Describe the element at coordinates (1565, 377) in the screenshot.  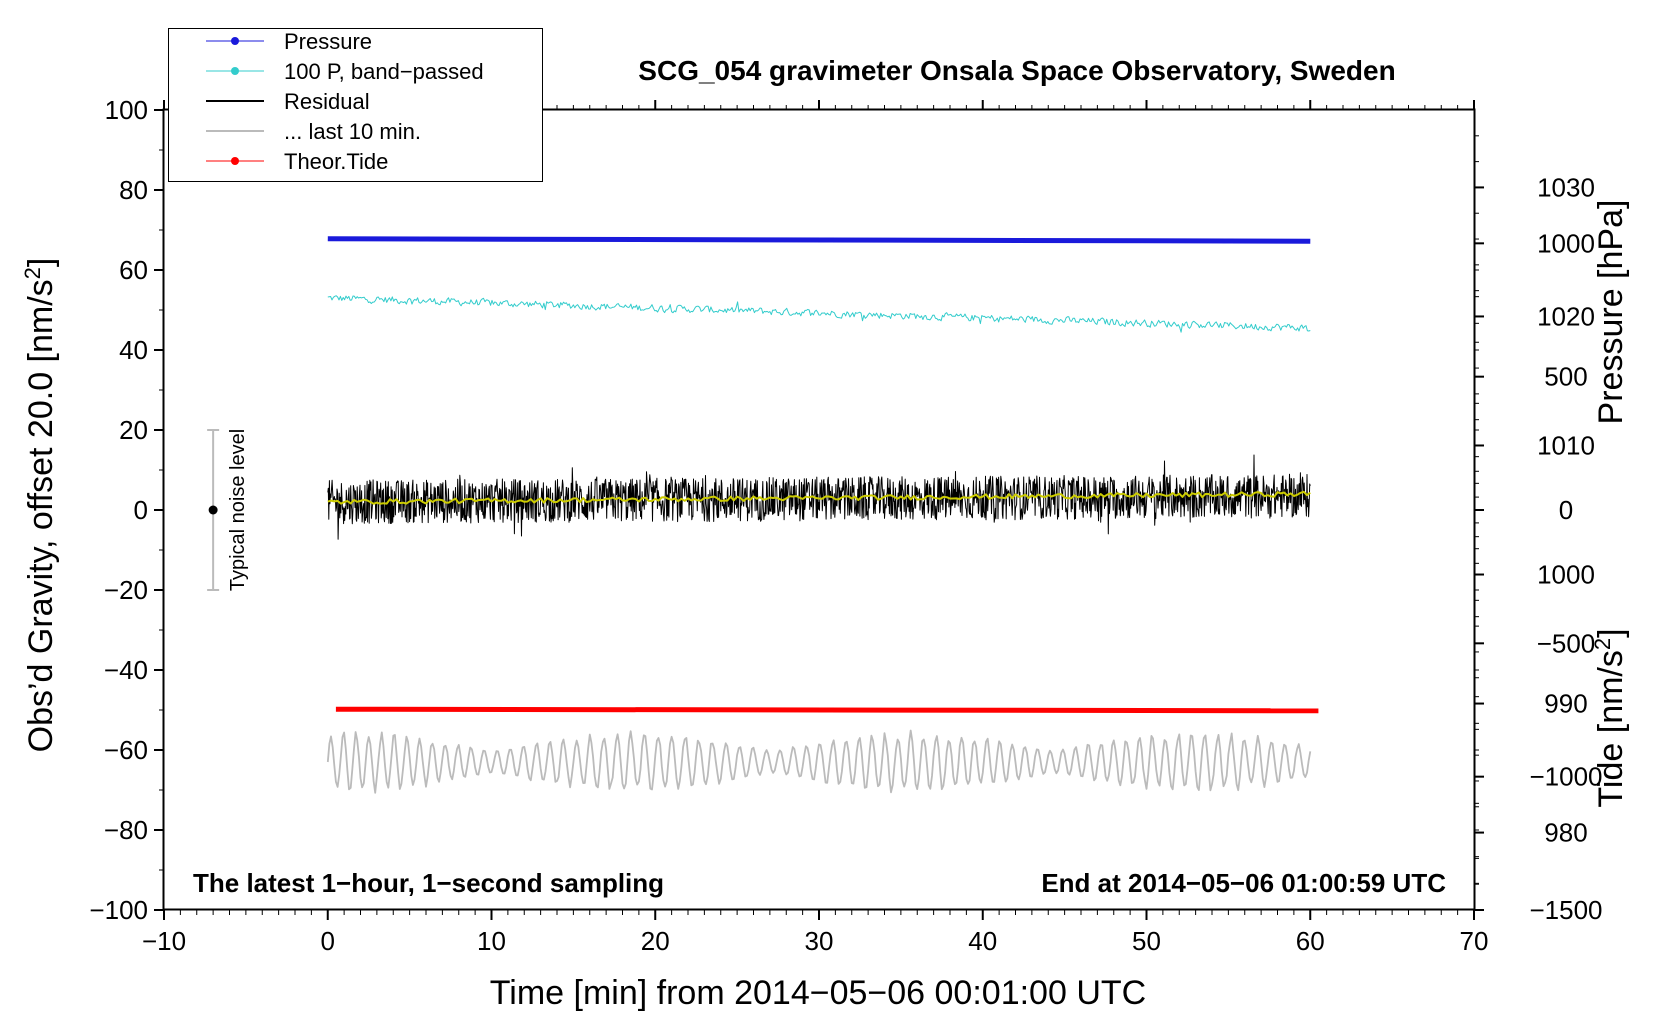
I see `tide-tick-label: 500` at that location.